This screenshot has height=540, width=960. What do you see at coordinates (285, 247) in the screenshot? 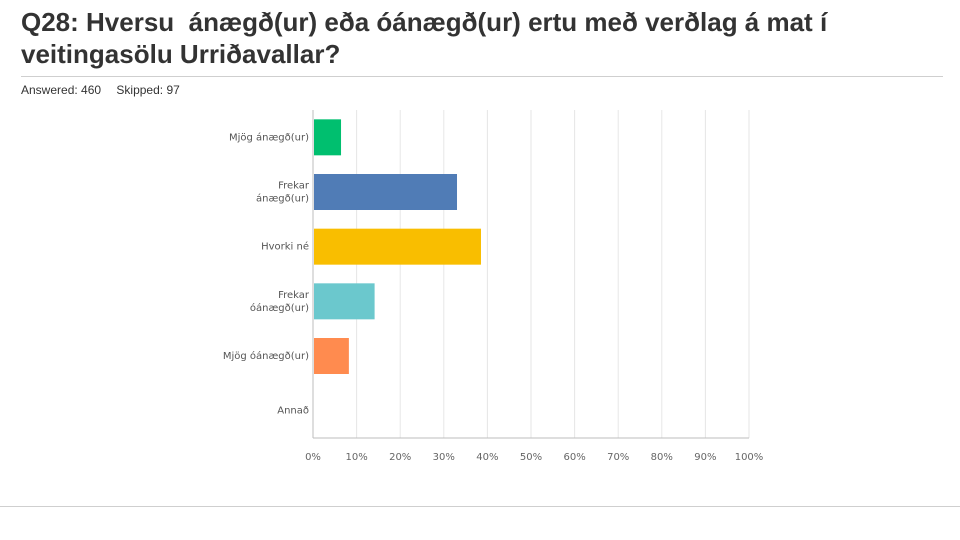
I see `category-label: Hvorki né` at bounding box center [285, 247].